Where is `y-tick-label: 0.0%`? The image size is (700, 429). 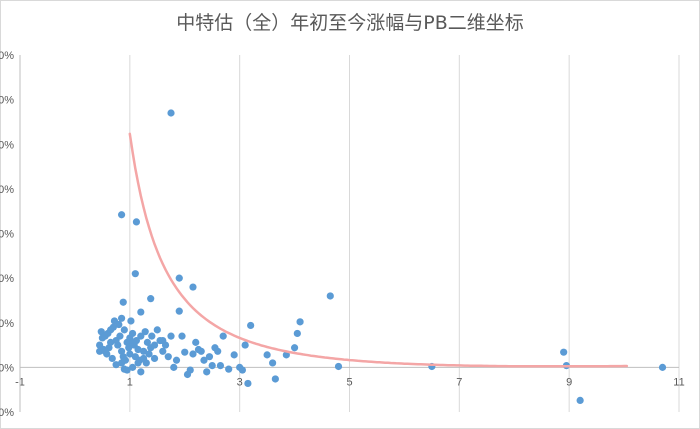
y-tick-label: 0.0% is located at coordinates (7, 368).